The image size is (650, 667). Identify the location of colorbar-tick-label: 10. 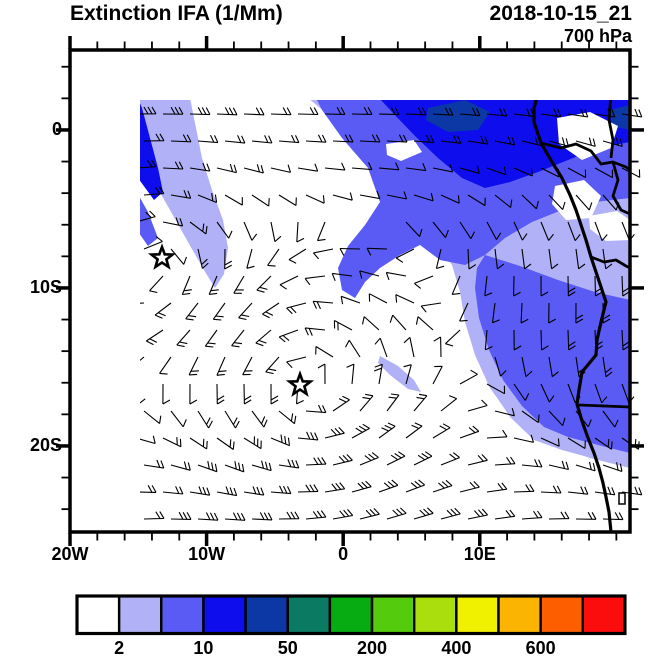
(203, 648).